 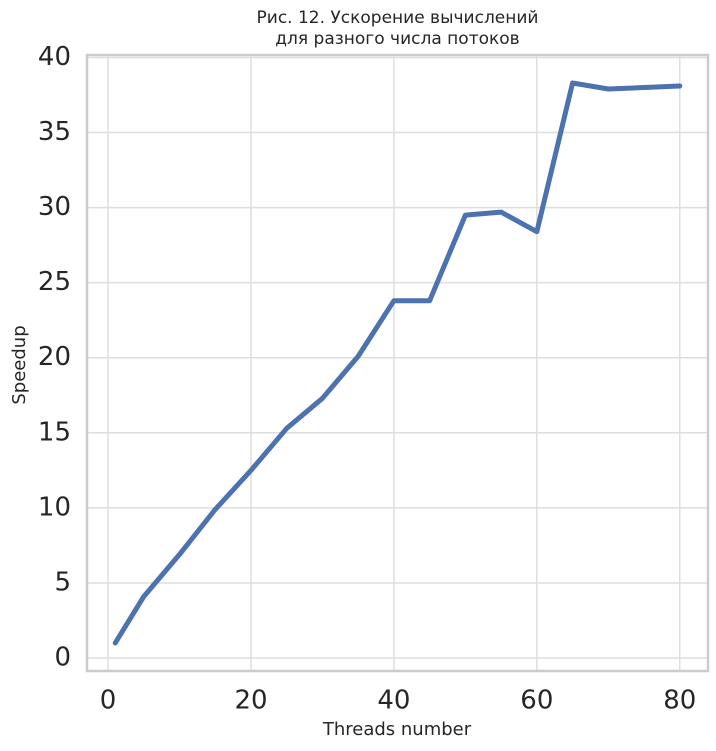 I want to click on y-tick-label: 20, so click(x=54, y=357).